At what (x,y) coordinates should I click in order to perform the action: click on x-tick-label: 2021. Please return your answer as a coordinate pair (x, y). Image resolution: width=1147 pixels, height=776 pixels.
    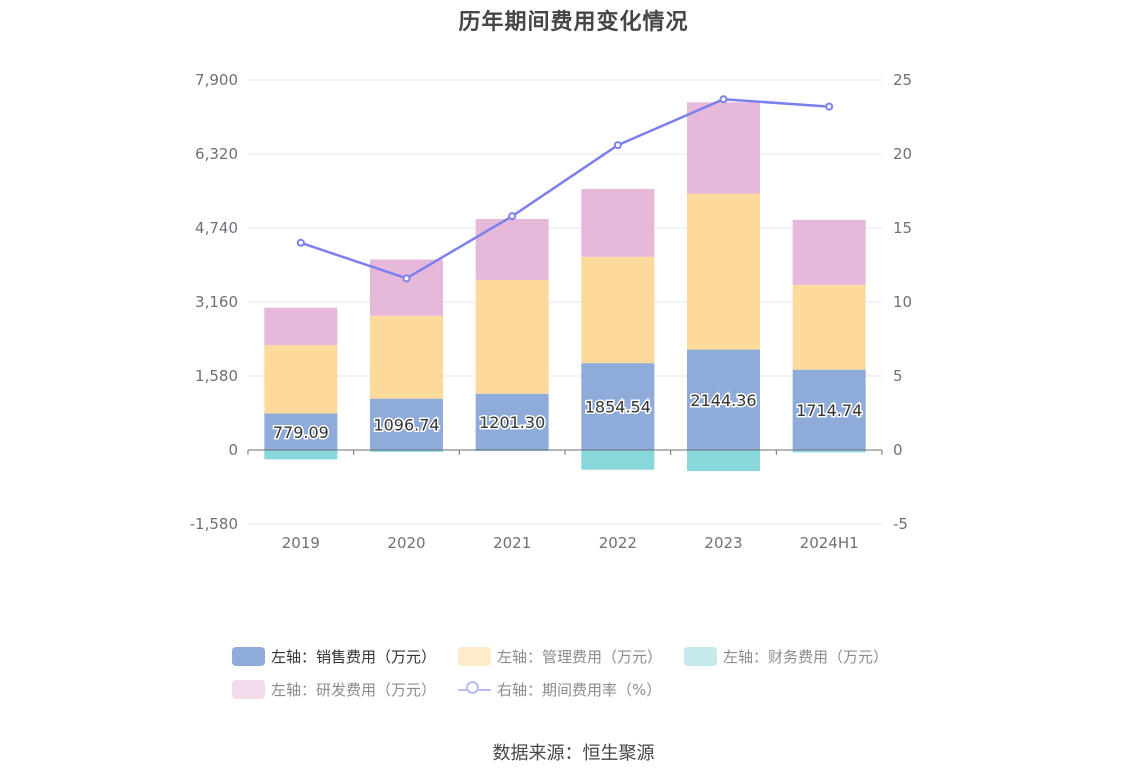
    Looking at the image, I should click on (512, 543).